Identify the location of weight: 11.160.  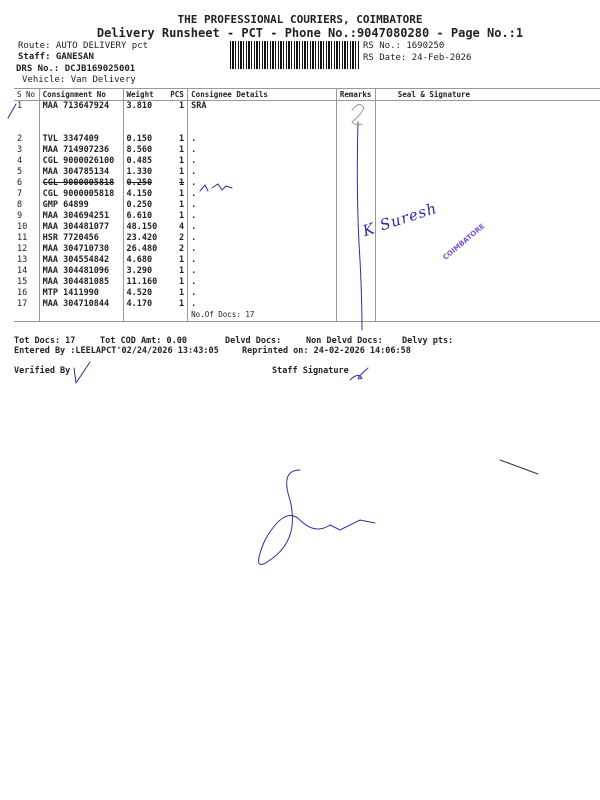
(142, 282).